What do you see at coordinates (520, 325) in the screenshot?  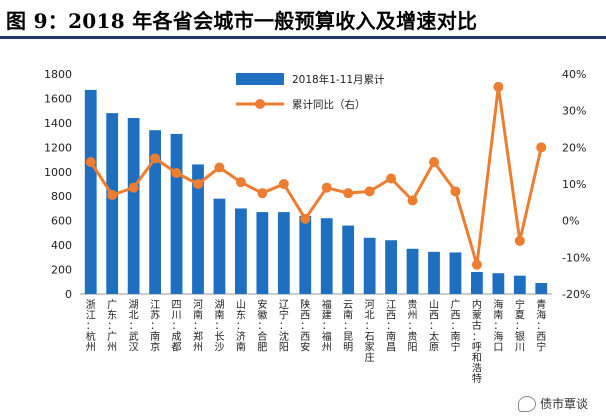 I see `x-tick-label: 宁夏：银川` at bounding box center [520, 325].